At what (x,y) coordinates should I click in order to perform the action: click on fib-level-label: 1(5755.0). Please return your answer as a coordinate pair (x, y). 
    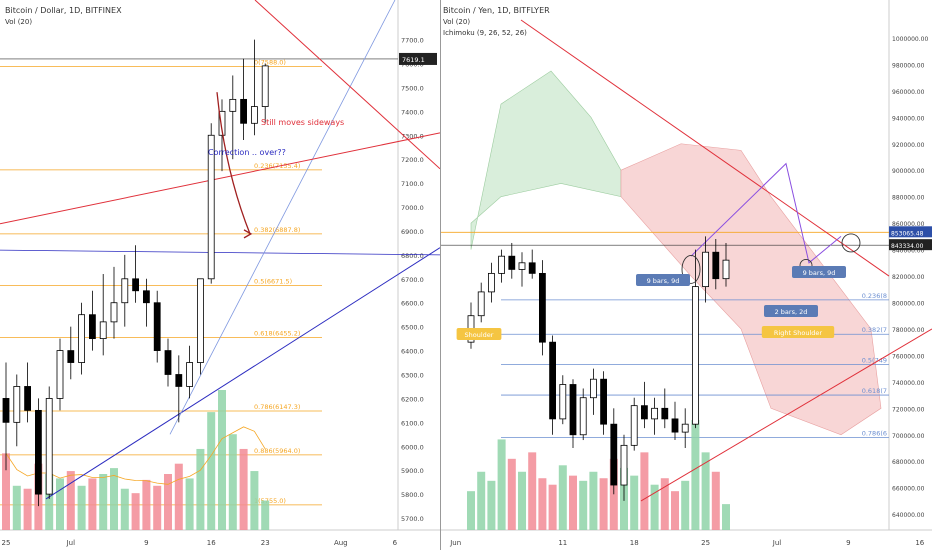
    Looking at the image, I should click on (270, 501).